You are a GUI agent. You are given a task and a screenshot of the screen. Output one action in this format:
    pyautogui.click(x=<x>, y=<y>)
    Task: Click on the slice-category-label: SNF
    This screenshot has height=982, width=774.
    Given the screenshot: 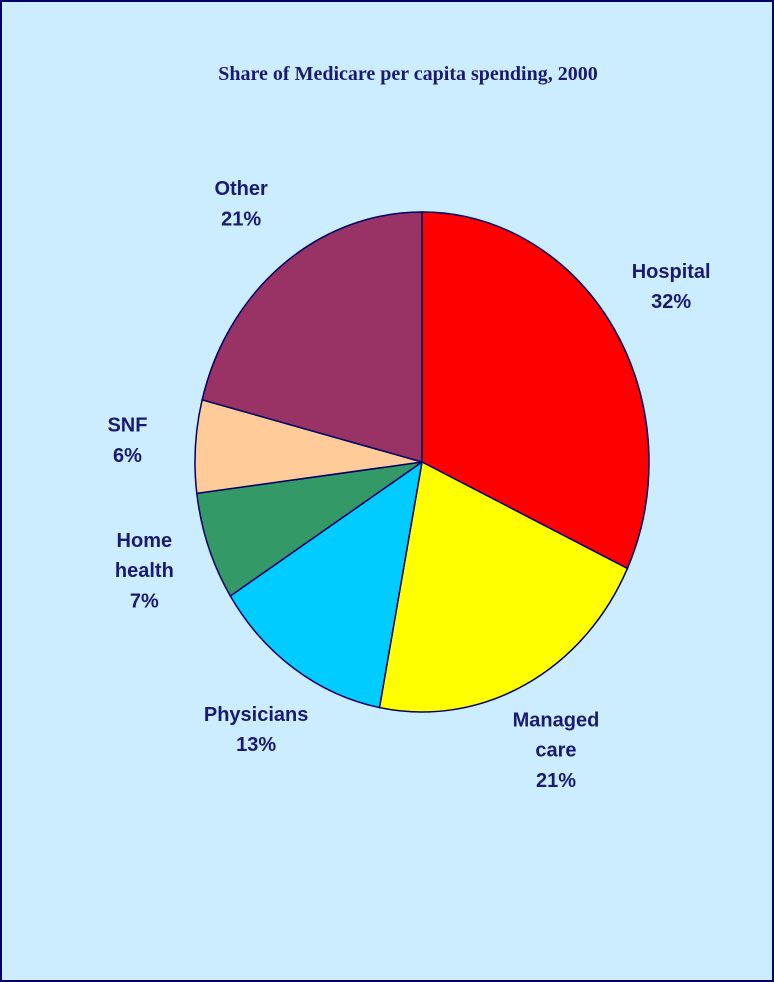 What is the action you would take?
    pyautogui.click(x=127, y=426)
    